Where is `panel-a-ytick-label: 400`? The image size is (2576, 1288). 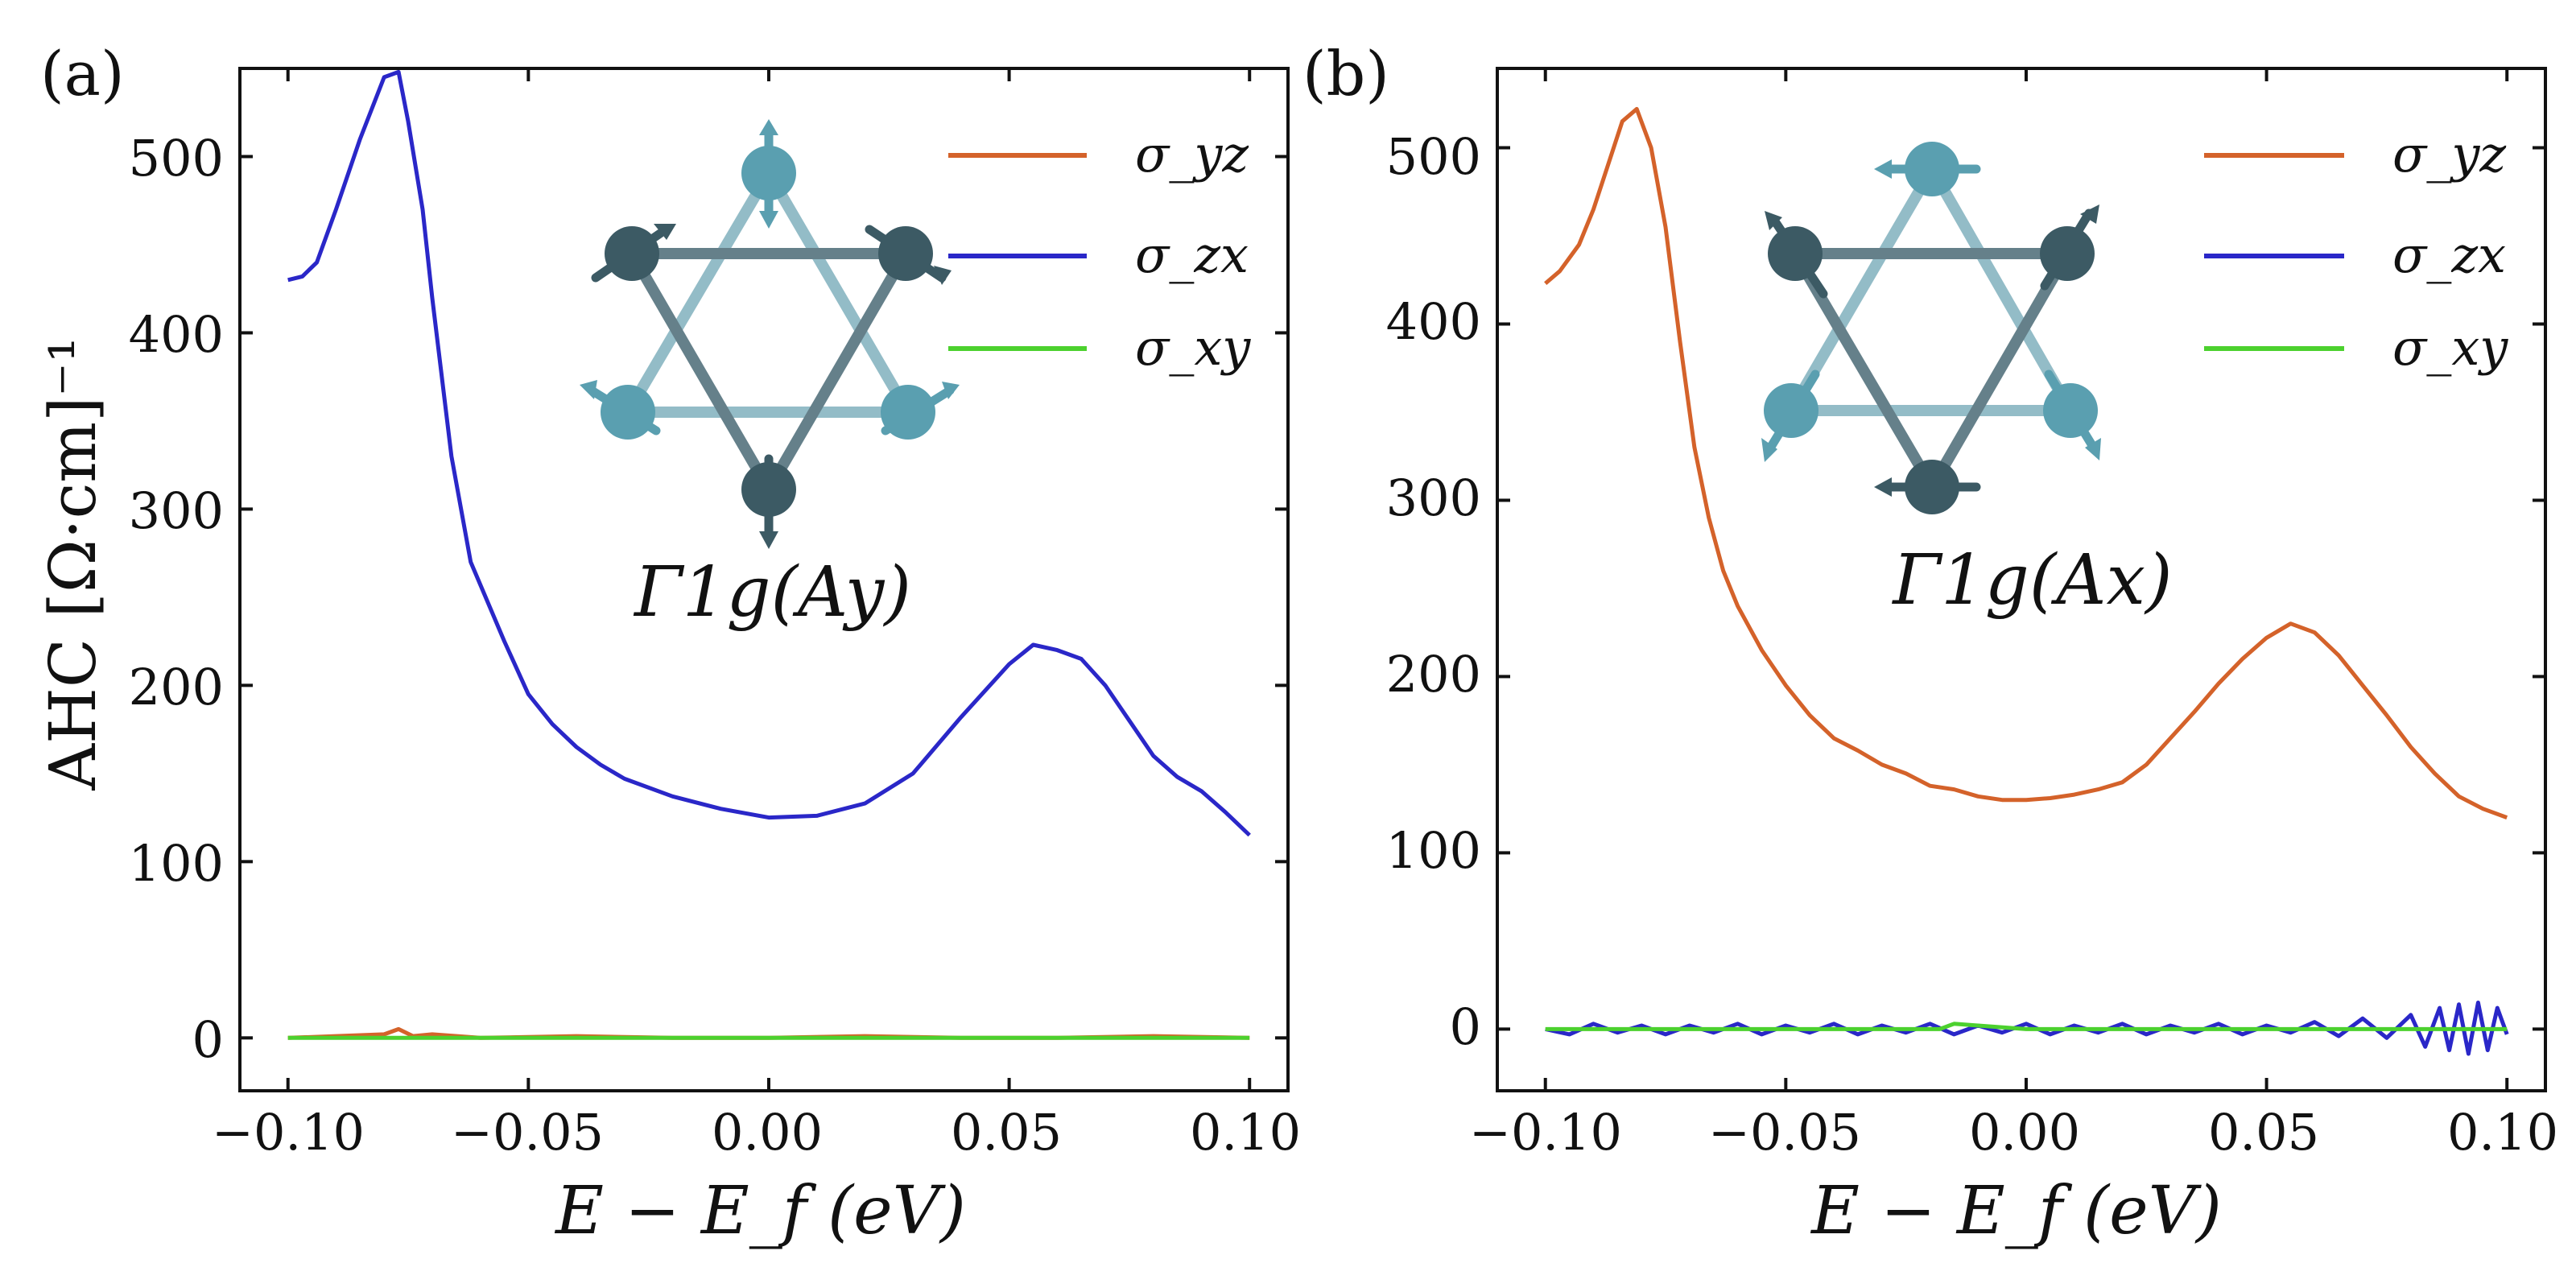
panel-a-ytick-label: 400 is located at coordinates (176, 334).